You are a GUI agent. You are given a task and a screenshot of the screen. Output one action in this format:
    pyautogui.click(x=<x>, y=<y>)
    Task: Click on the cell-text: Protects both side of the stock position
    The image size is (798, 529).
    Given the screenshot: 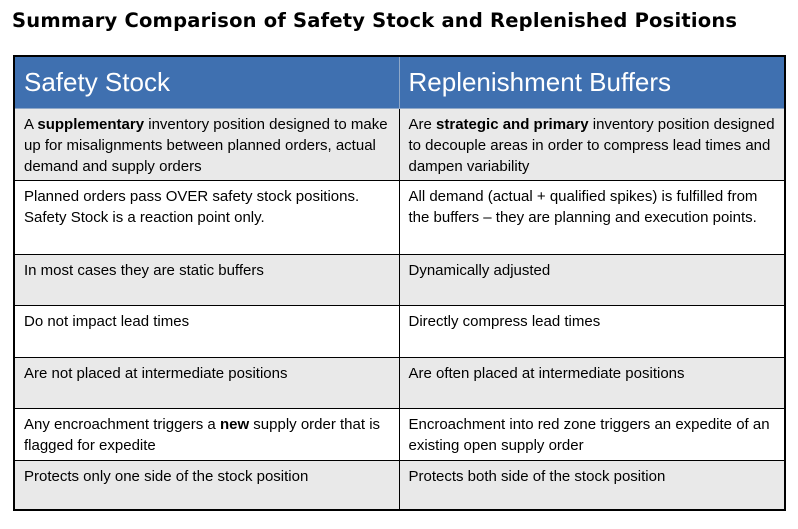 What is the action you would take?
    pyautogui.click(x=537, y=476)
    